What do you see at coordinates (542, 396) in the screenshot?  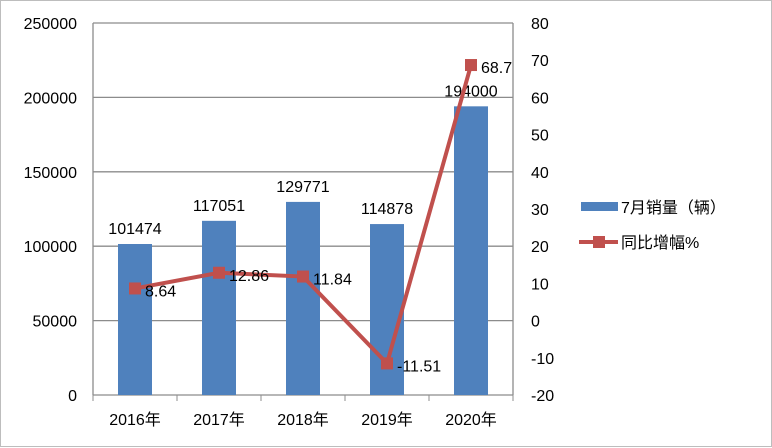 I see `right-tick-label: -20` at bounding box center [542, 396].